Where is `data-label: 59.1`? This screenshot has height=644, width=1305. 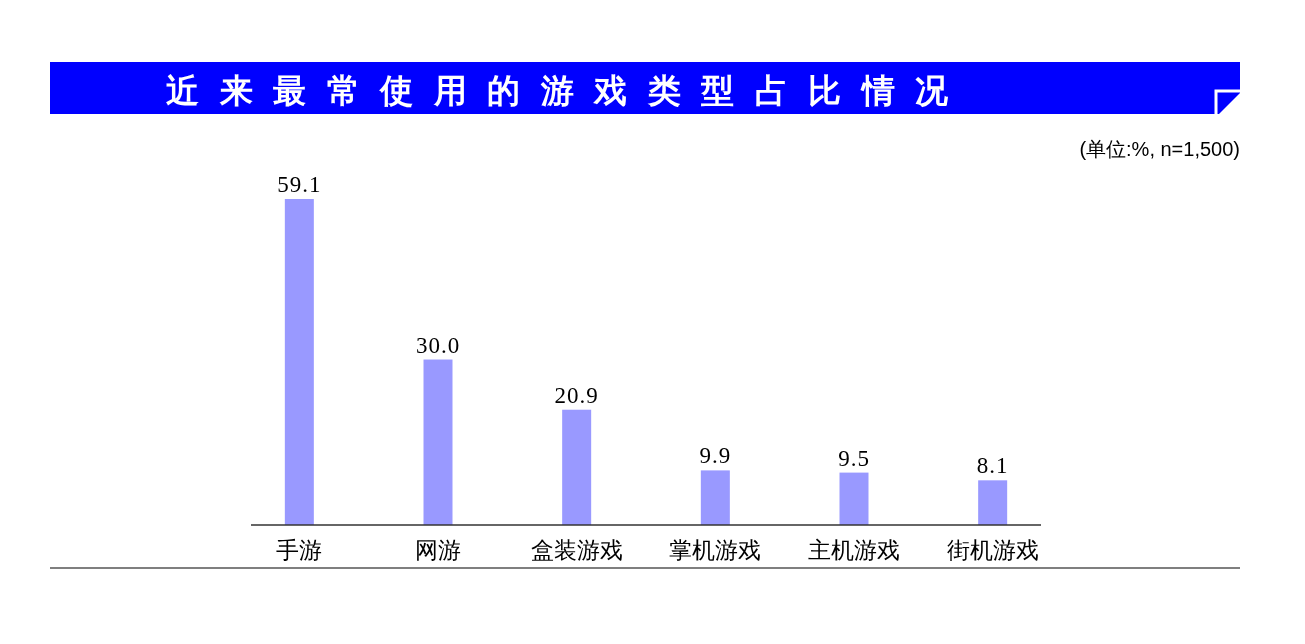 data-label: 59.1 is located at coordinates (299, 184).